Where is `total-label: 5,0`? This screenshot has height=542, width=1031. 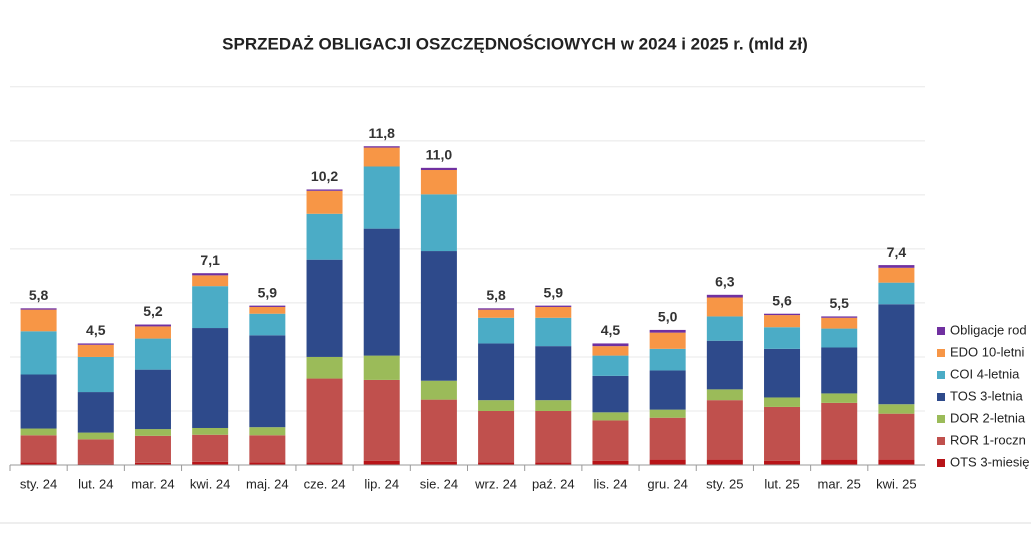
total-label: 5,0 is located at coordinates (668, 317).